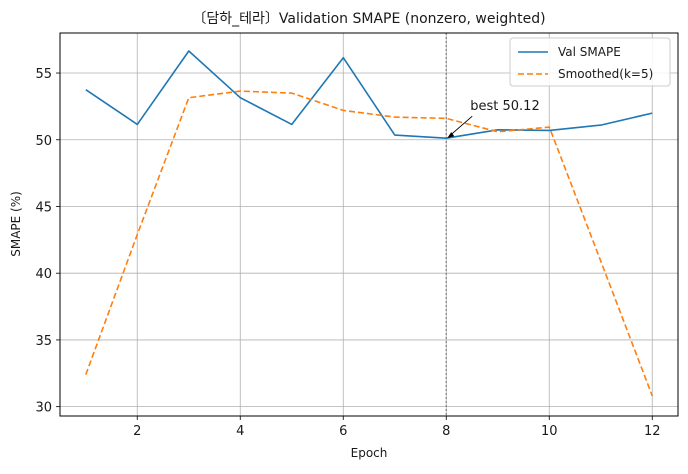 Image resolution: width=688 pixels, height=474 pixels. I want to click on legend: Val SMAPE Smoothed(k=5), so click(590, 62).